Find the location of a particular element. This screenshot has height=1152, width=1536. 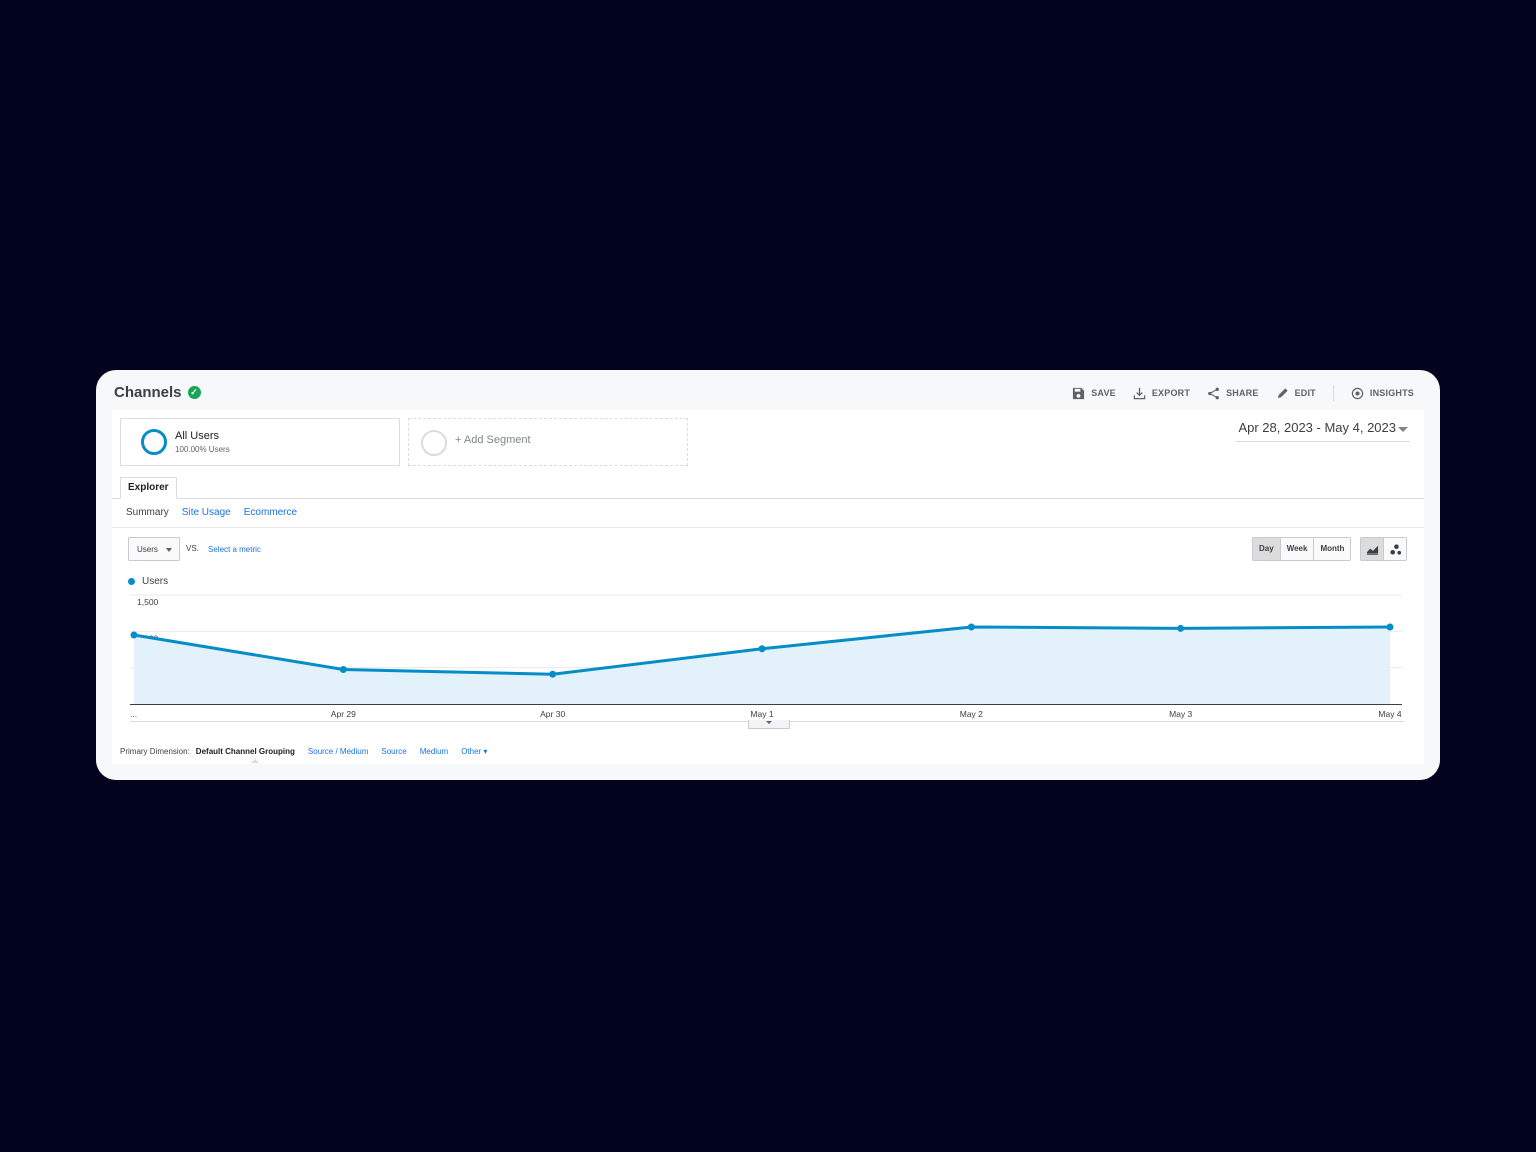

subtab-ecommerce: Ecommerce is located at coordinates (270, 512).